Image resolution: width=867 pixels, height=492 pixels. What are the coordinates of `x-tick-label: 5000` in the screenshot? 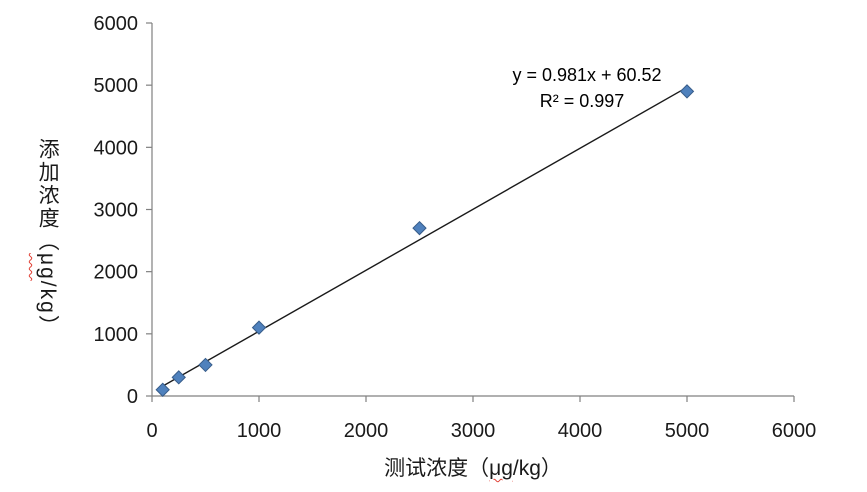 It's located at (687, 431).